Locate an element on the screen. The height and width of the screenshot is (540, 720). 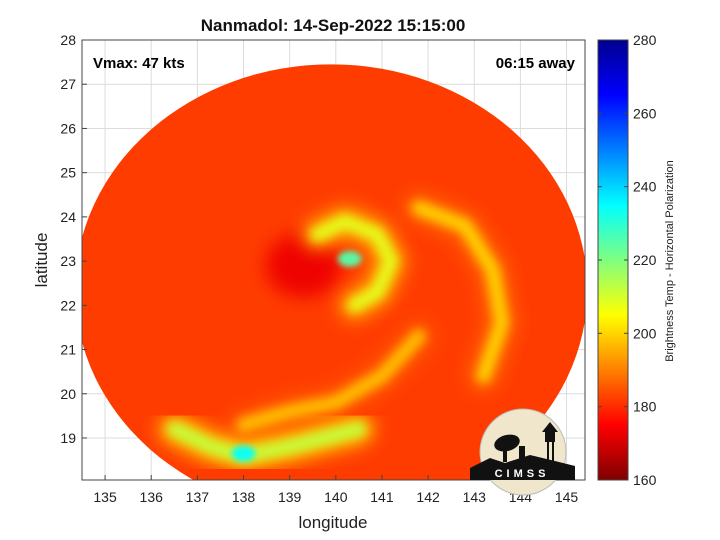
y-tick-label: 27 is located at coordinates (68, 84).